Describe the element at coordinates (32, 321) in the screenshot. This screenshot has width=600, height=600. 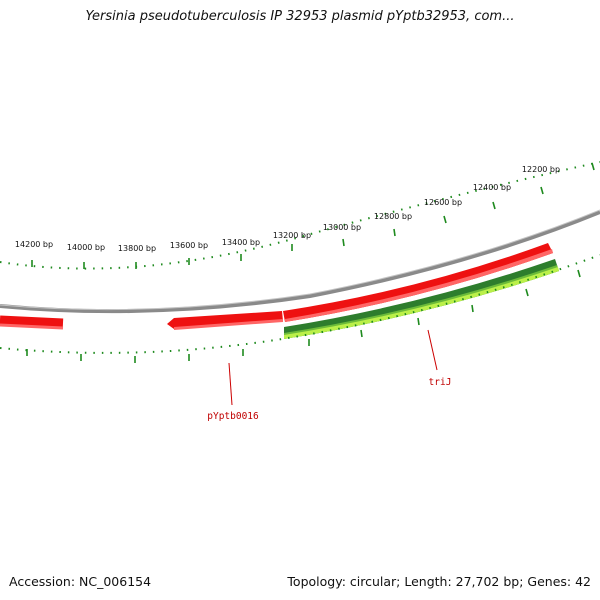
I see `gene-left-fragment` at that location.